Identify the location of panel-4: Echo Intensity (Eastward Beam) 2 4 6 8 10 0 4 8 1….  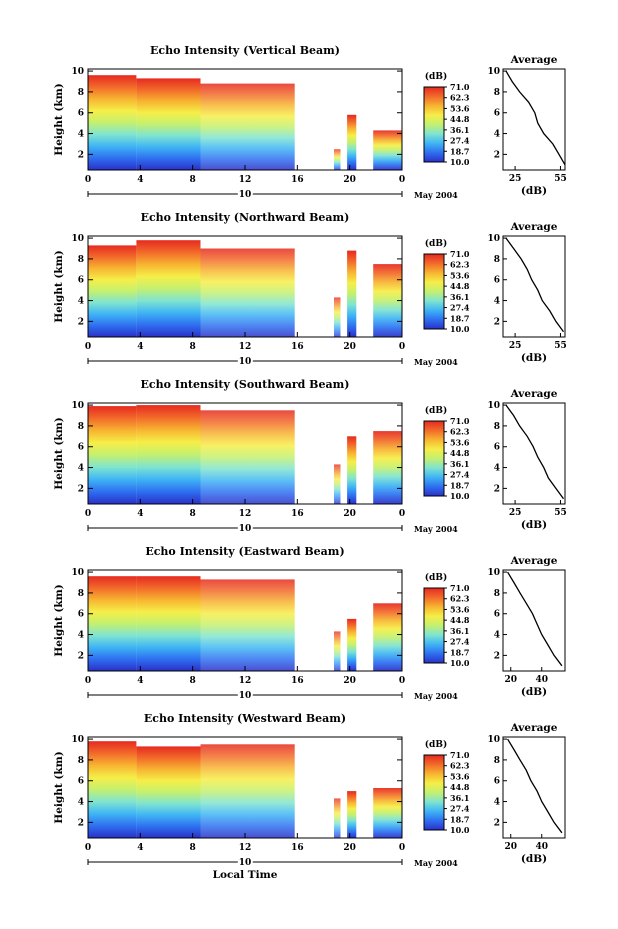
(309, 624).